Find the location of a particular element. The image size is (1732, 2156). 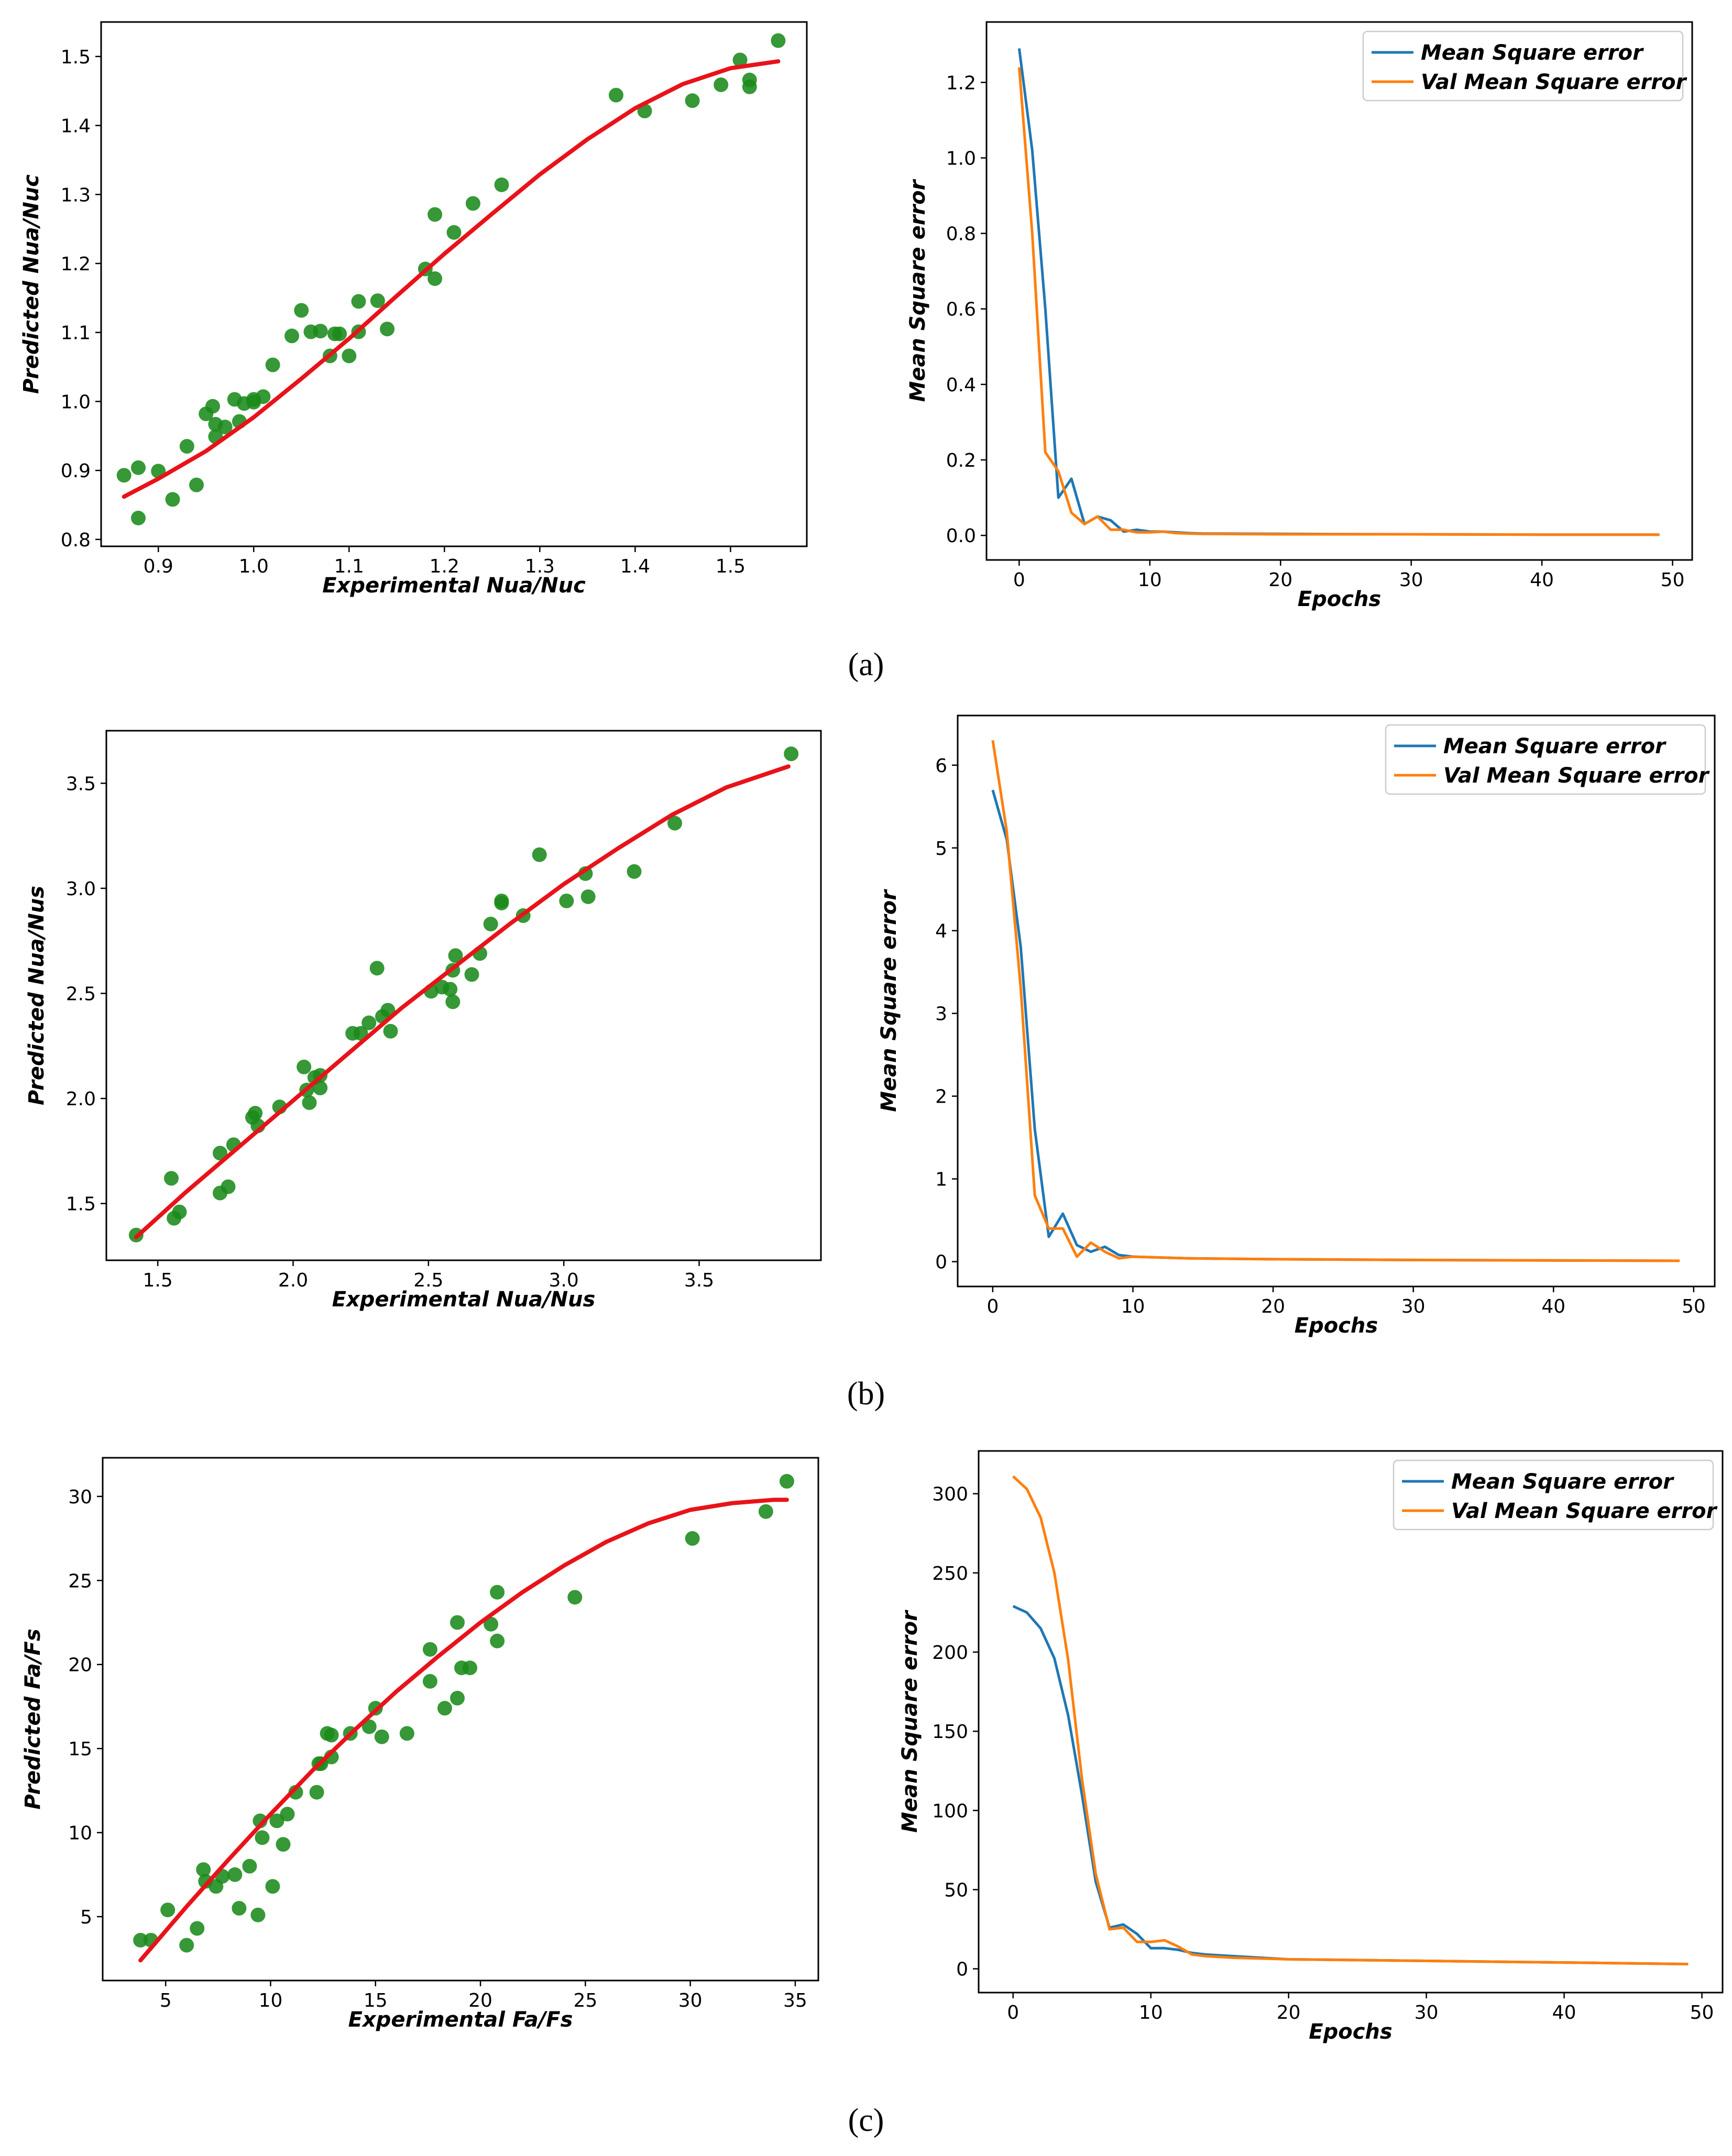

x-tick-label: 5 is located at coordinates (166, 2001).